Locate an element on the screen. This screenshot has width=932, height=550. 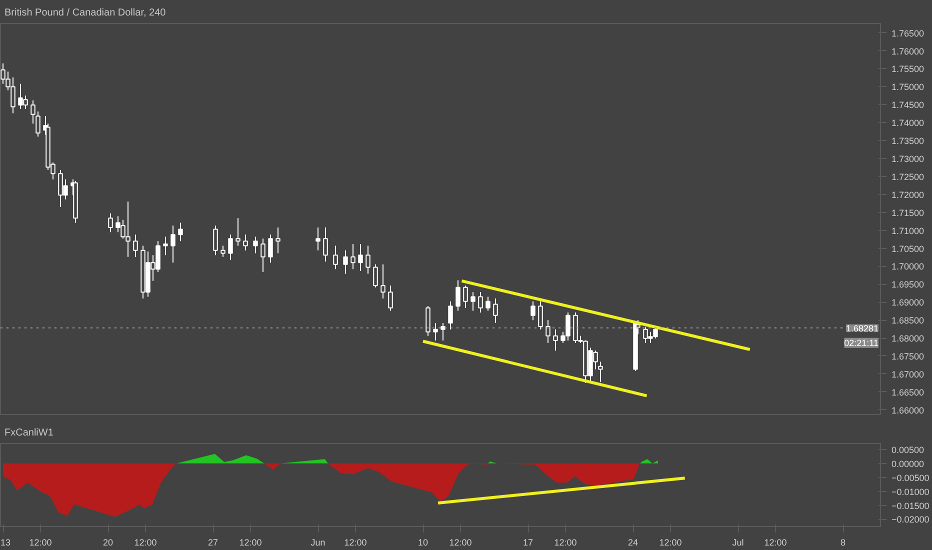
y-tick-label: 1.69500 is located at coordinates (908, 285).